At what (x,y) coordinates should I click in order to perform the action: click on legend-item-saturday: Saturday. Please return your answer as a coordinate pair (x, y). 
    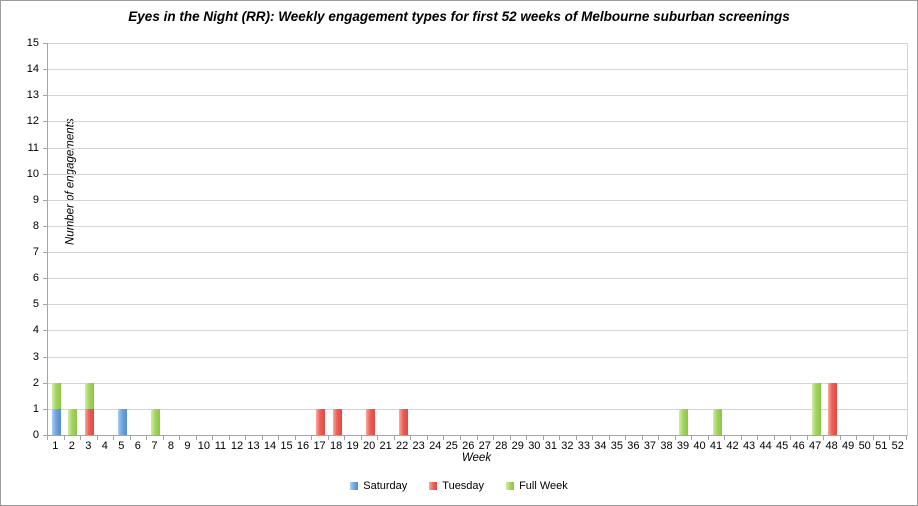
    Looking at the image, I should click on (378, 486).